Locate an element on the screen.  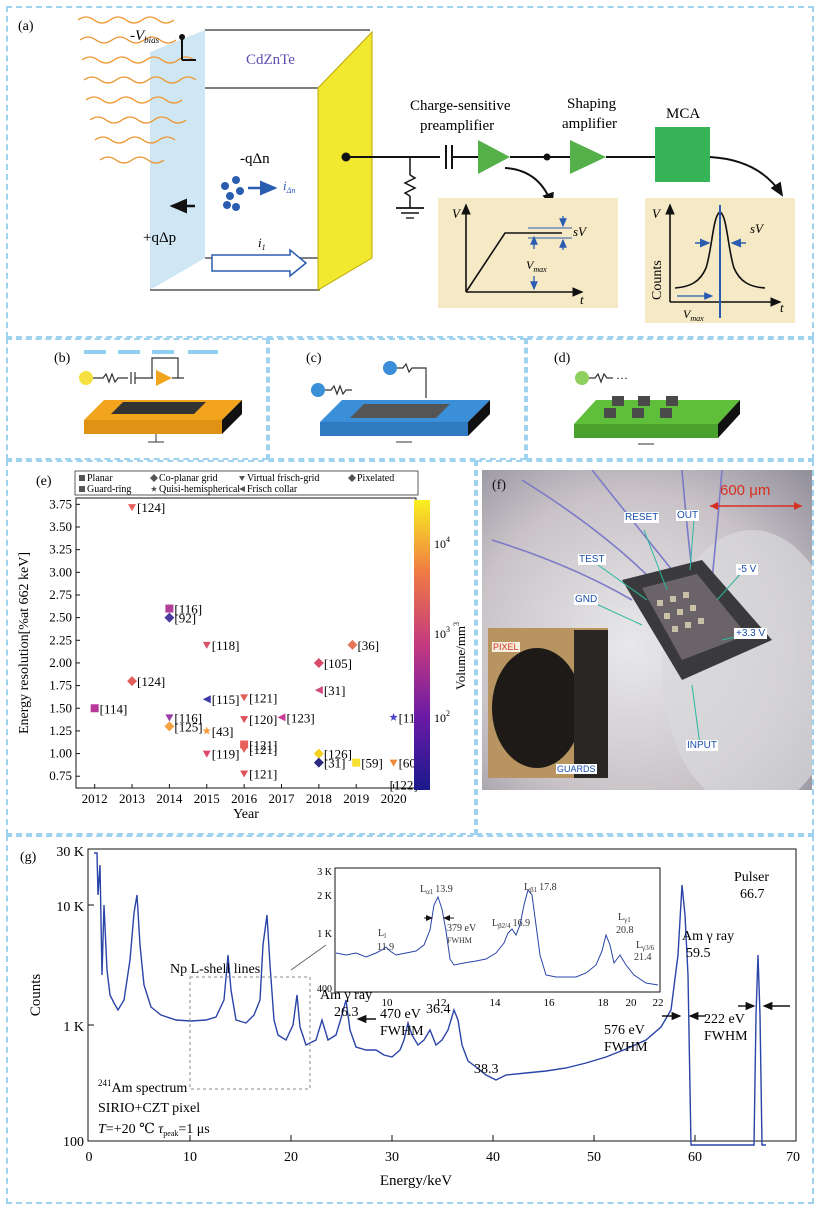
np-region-box is located at coordinates (250, 1033).